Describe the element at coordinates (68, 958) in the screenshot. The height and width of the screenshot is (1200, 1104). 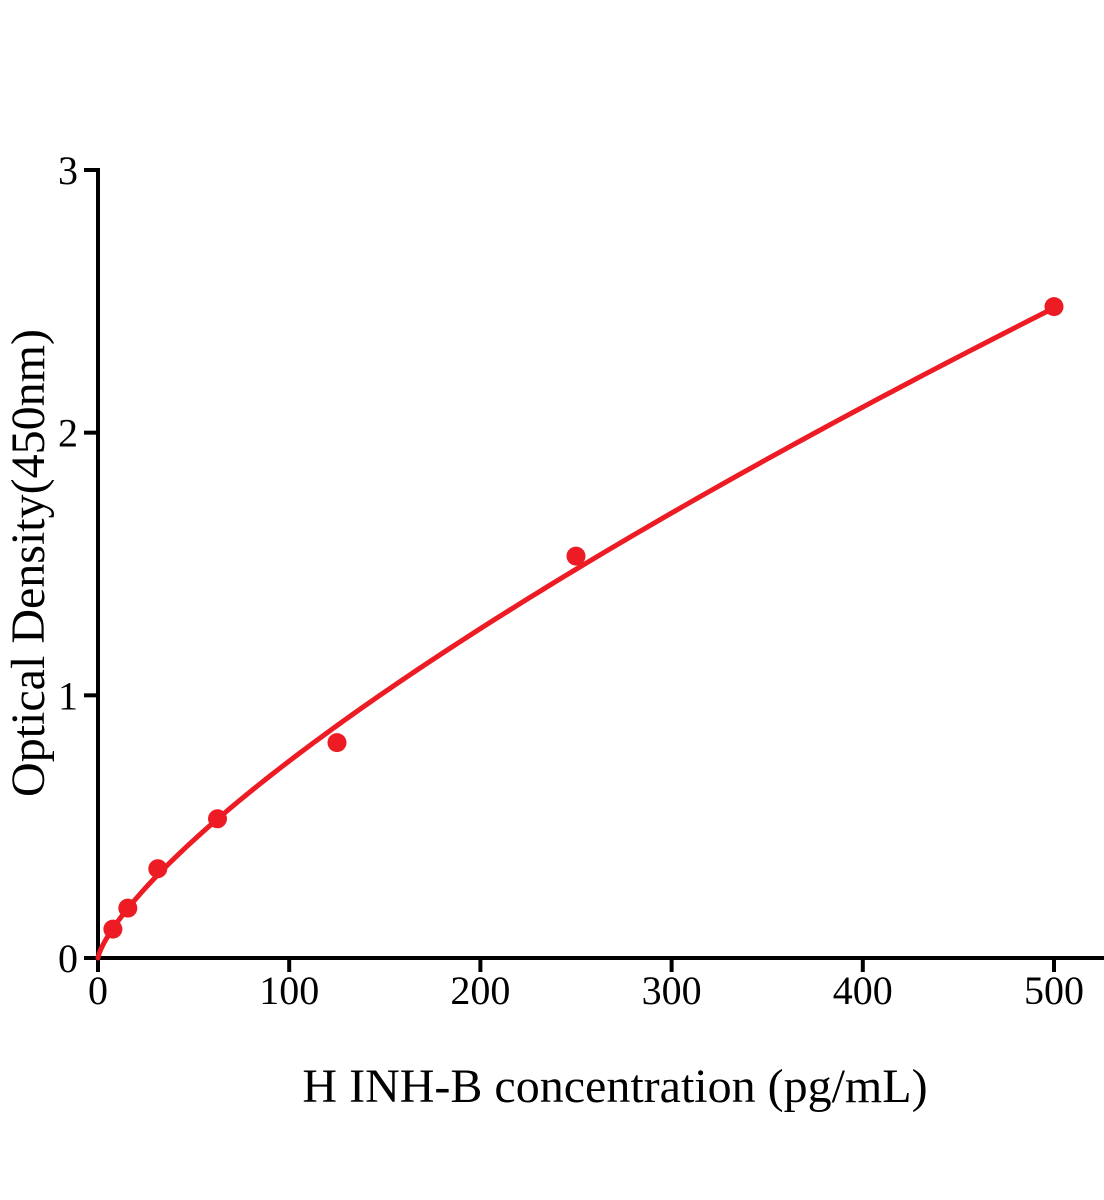
I see `y-tick-label: 0` at that location.